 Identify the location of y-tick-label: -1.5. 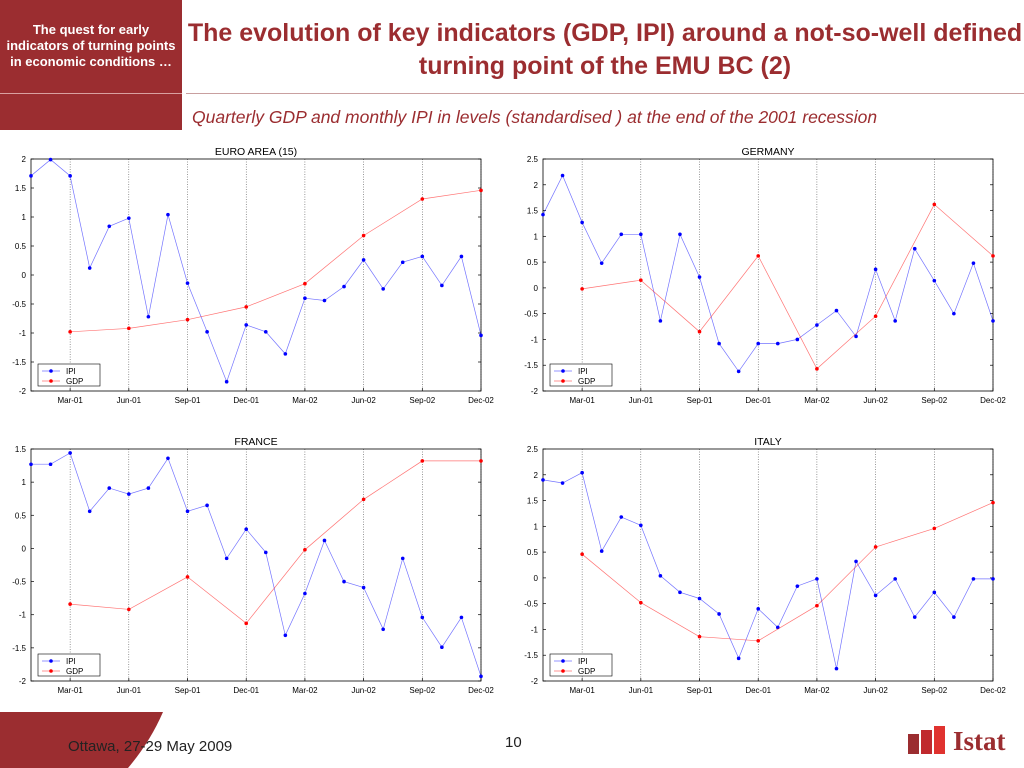
(19, 362).